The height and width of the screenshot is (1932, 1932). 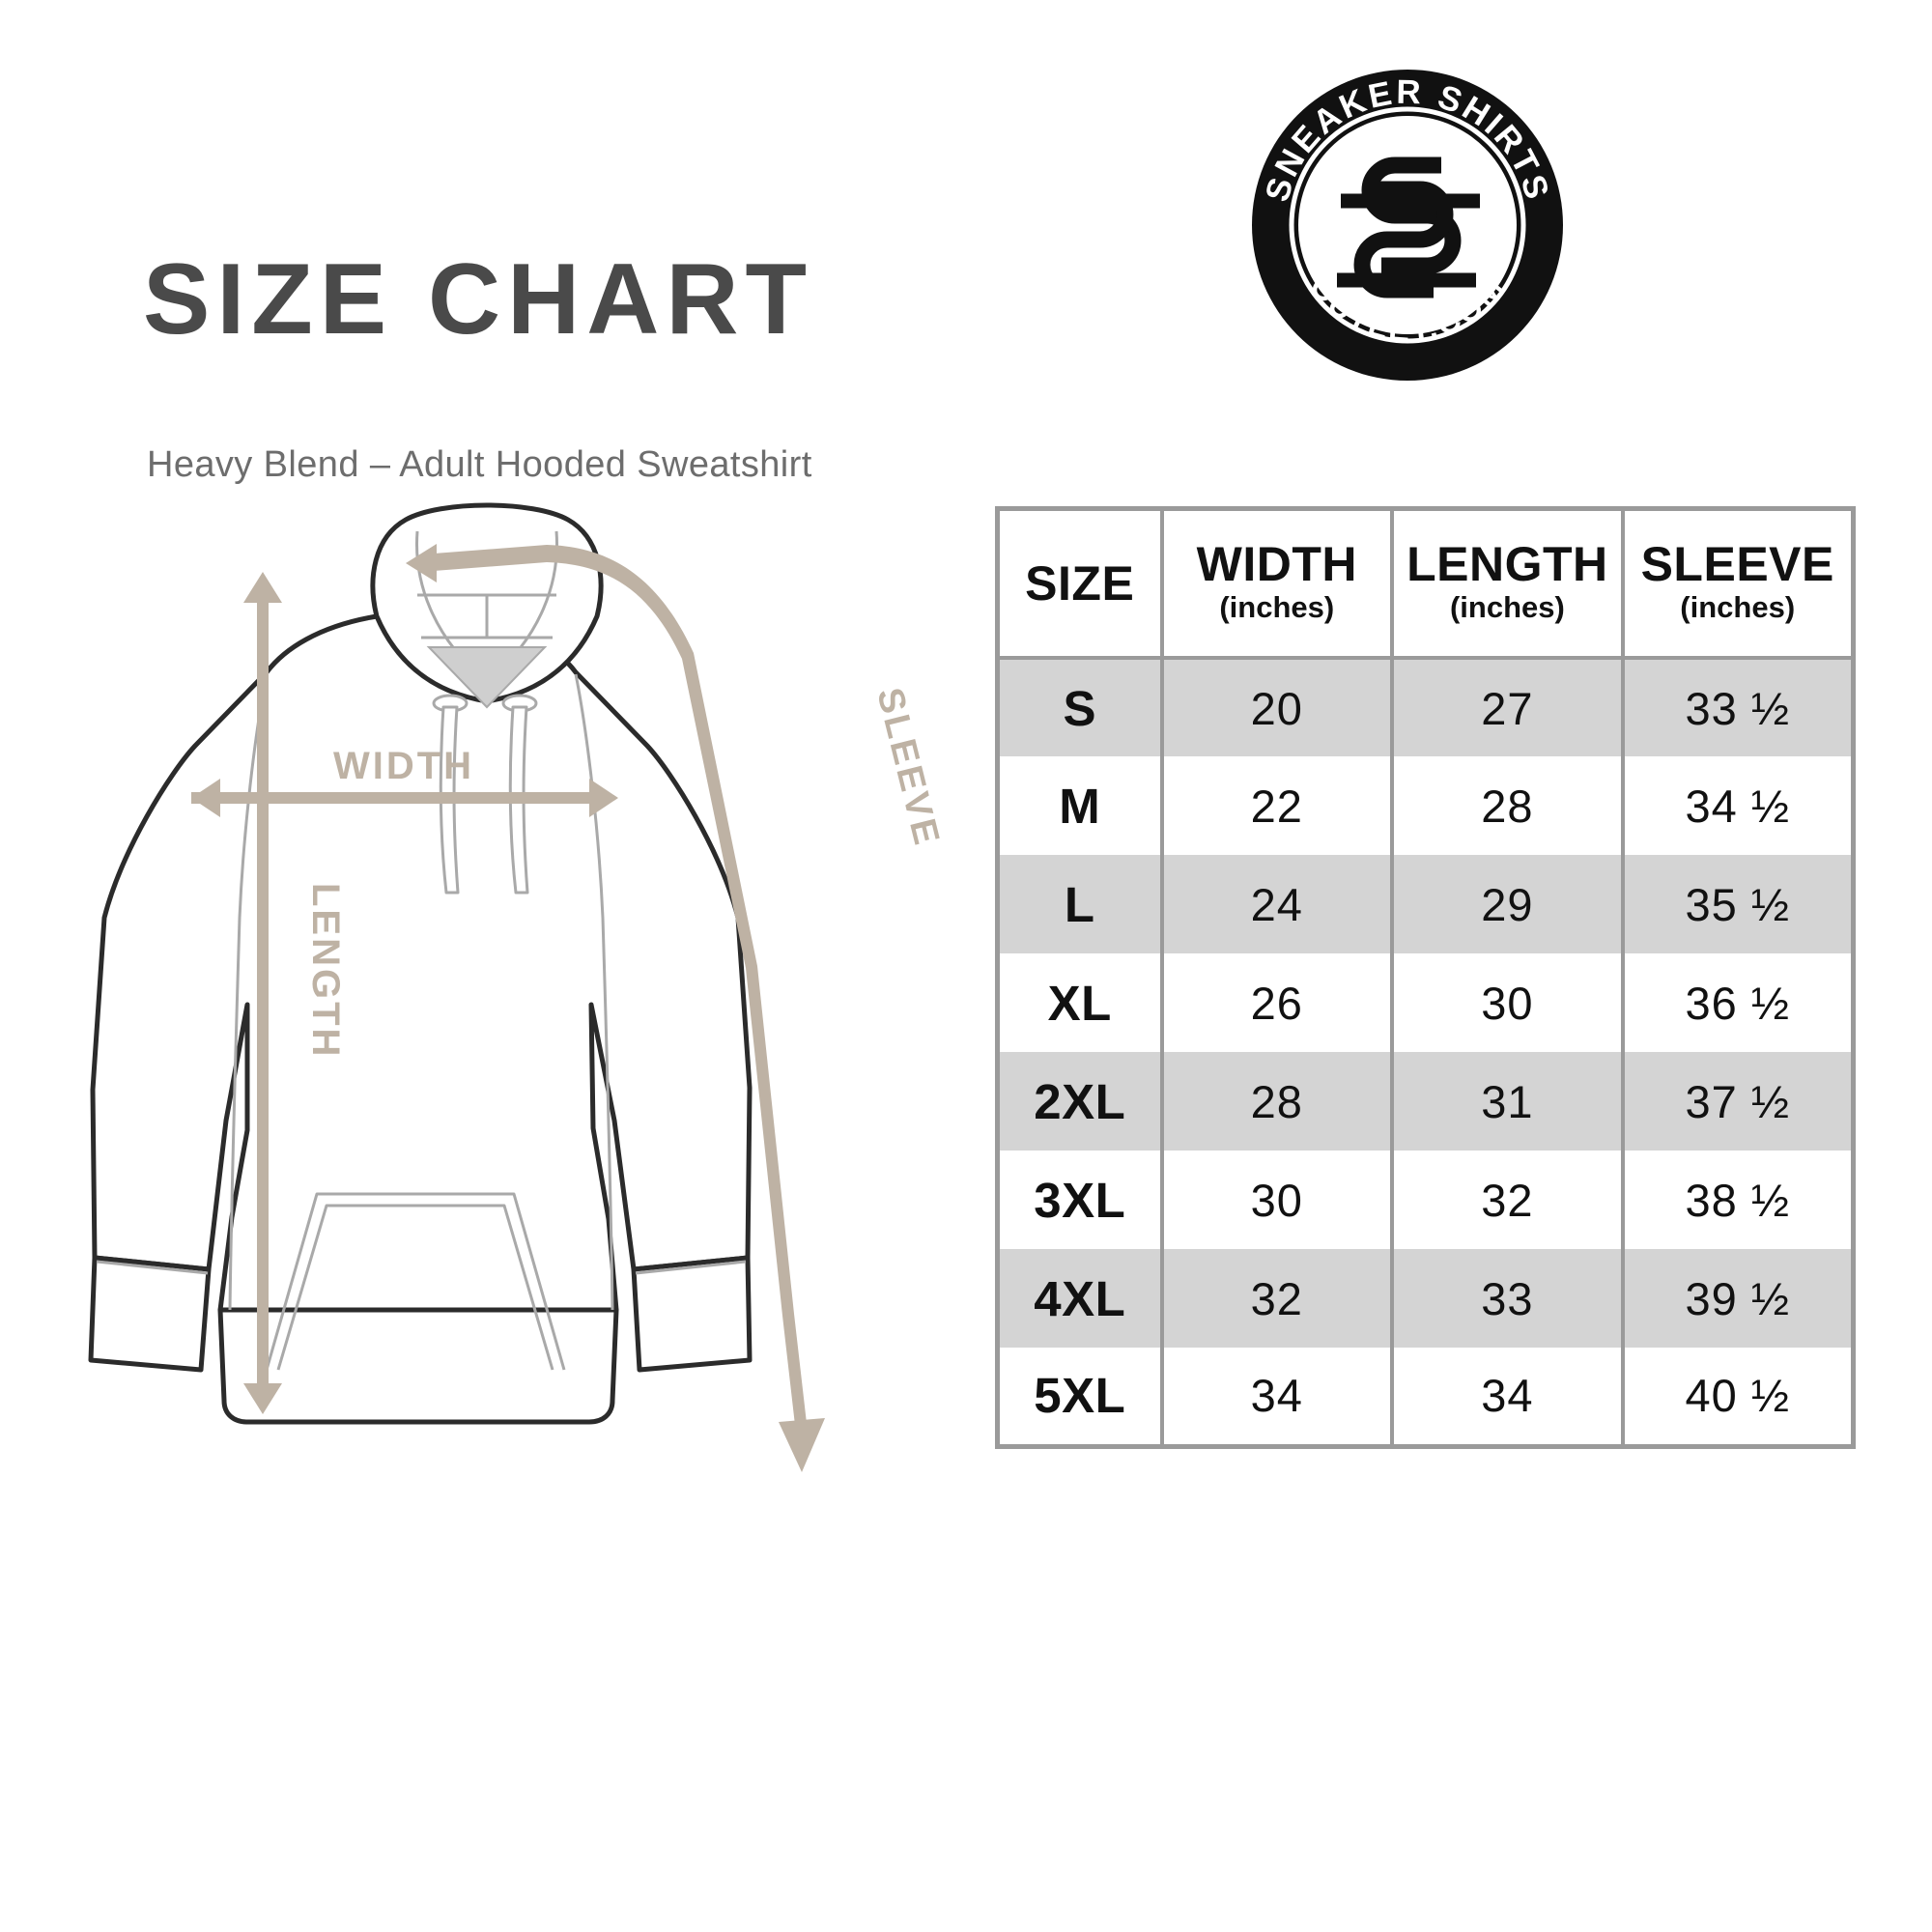 What do you see at coordinates (692, 1314) in the screenshot?
I see `right-cuff` at bounding box center [692, 1314].